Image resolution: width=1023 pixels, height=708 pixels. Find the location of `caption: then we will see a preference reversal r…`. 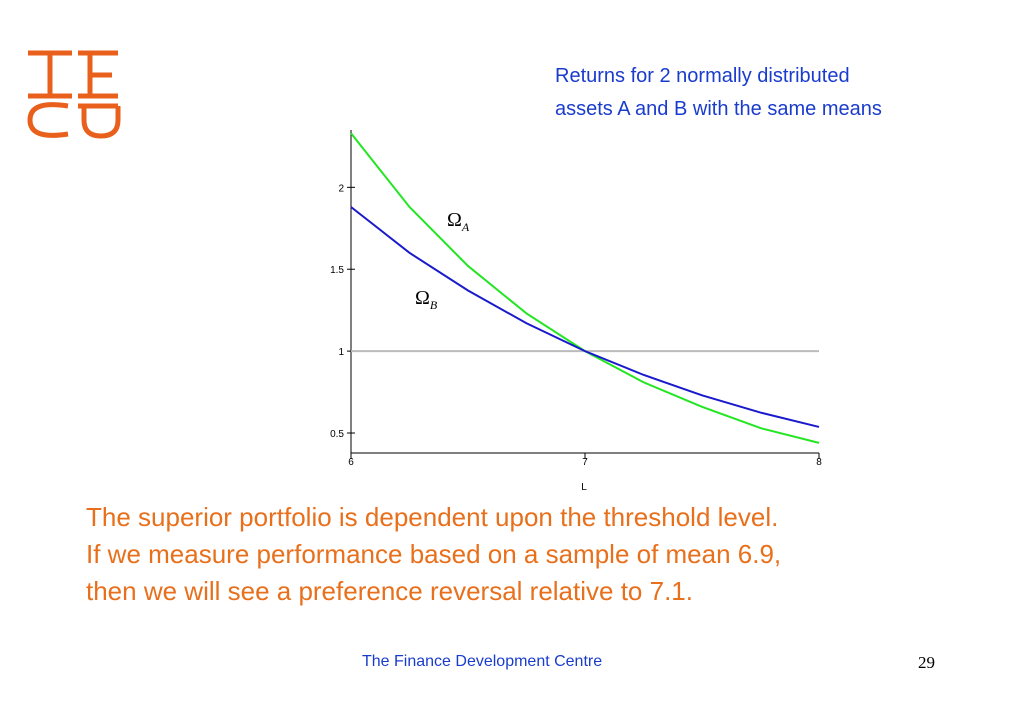

caption: then we will see a preference reversal r… is located at coordinates (389, 591).